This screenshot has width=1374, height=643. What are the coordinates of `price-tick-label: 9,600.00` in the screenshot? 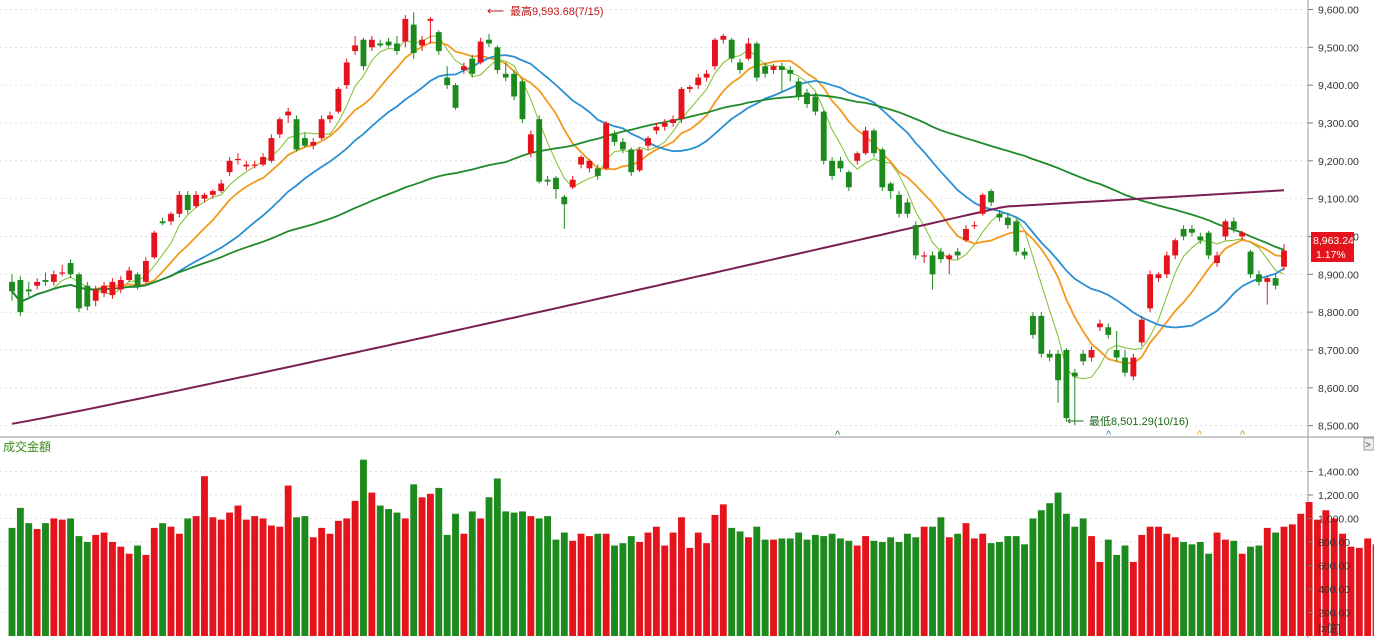 It's located at (1338, 10).